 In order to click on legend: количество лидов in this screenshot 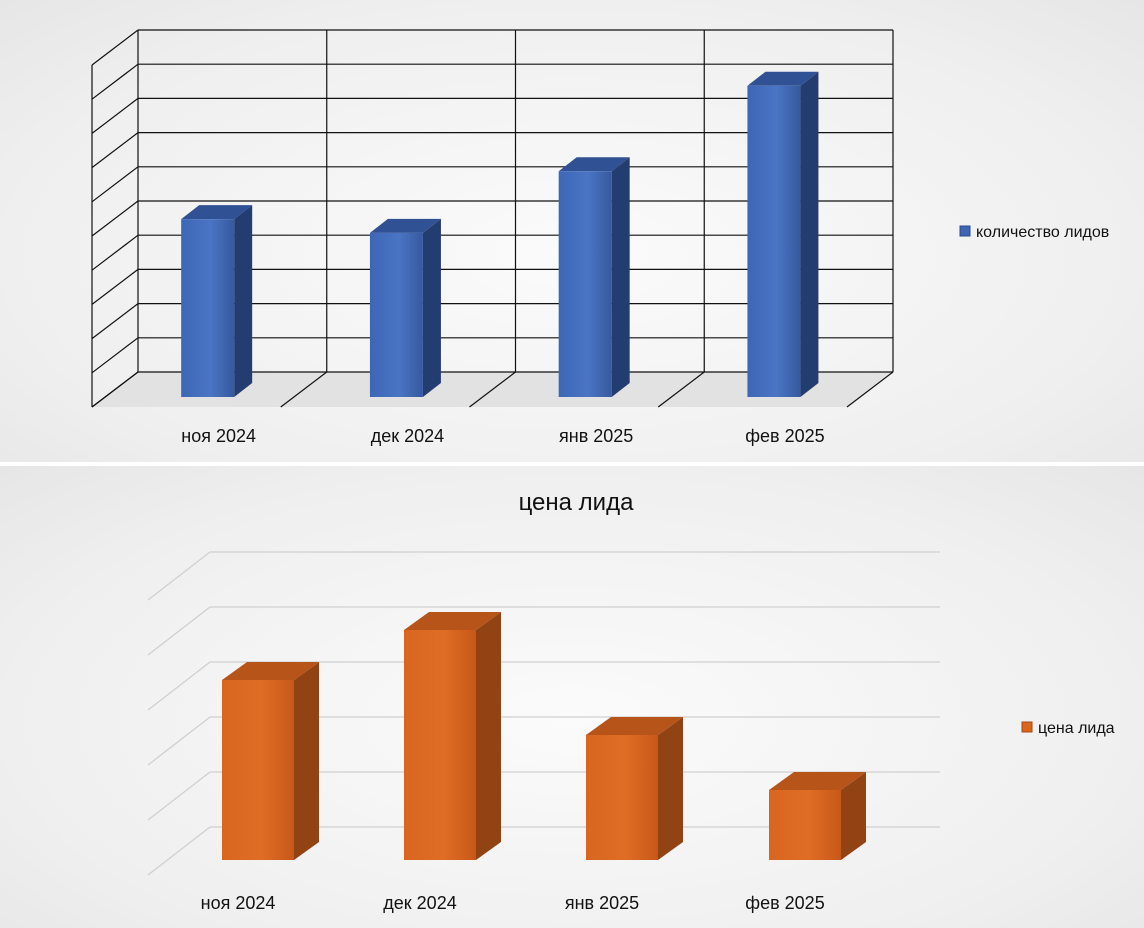, I will do `click(1034, 232)`.